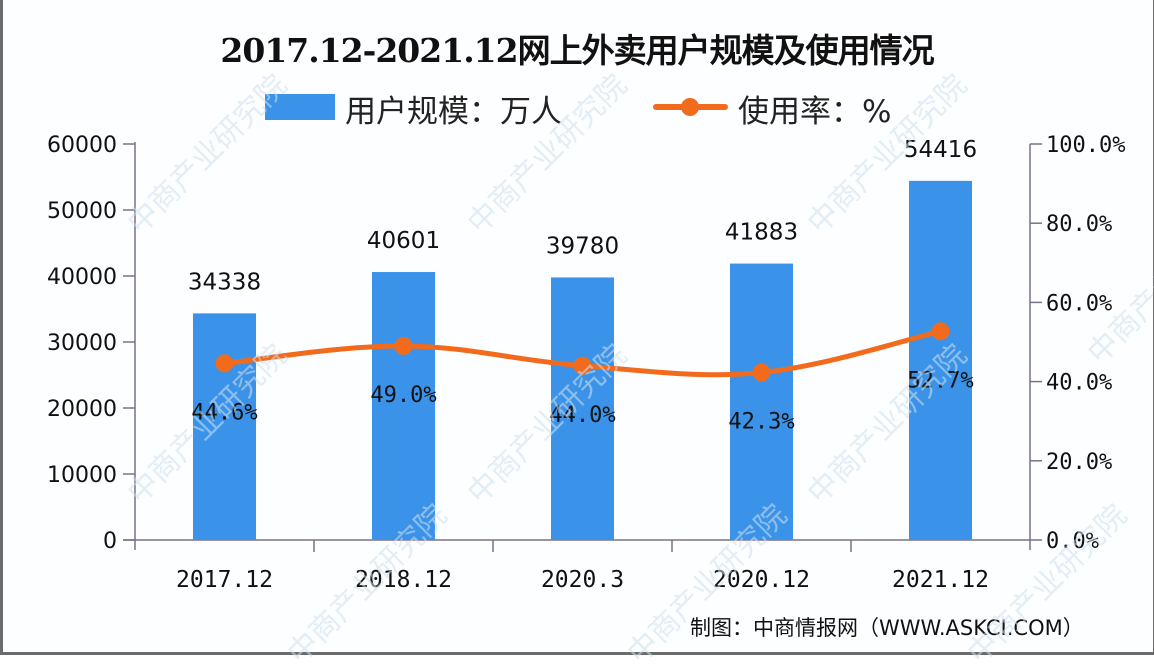 Image resolution: width=1154 pixels, height=672 pixels. Describe the element at coordinates (940, 580) in the screenshot. I see `x-axis-category-label: 2021.12` at that location.